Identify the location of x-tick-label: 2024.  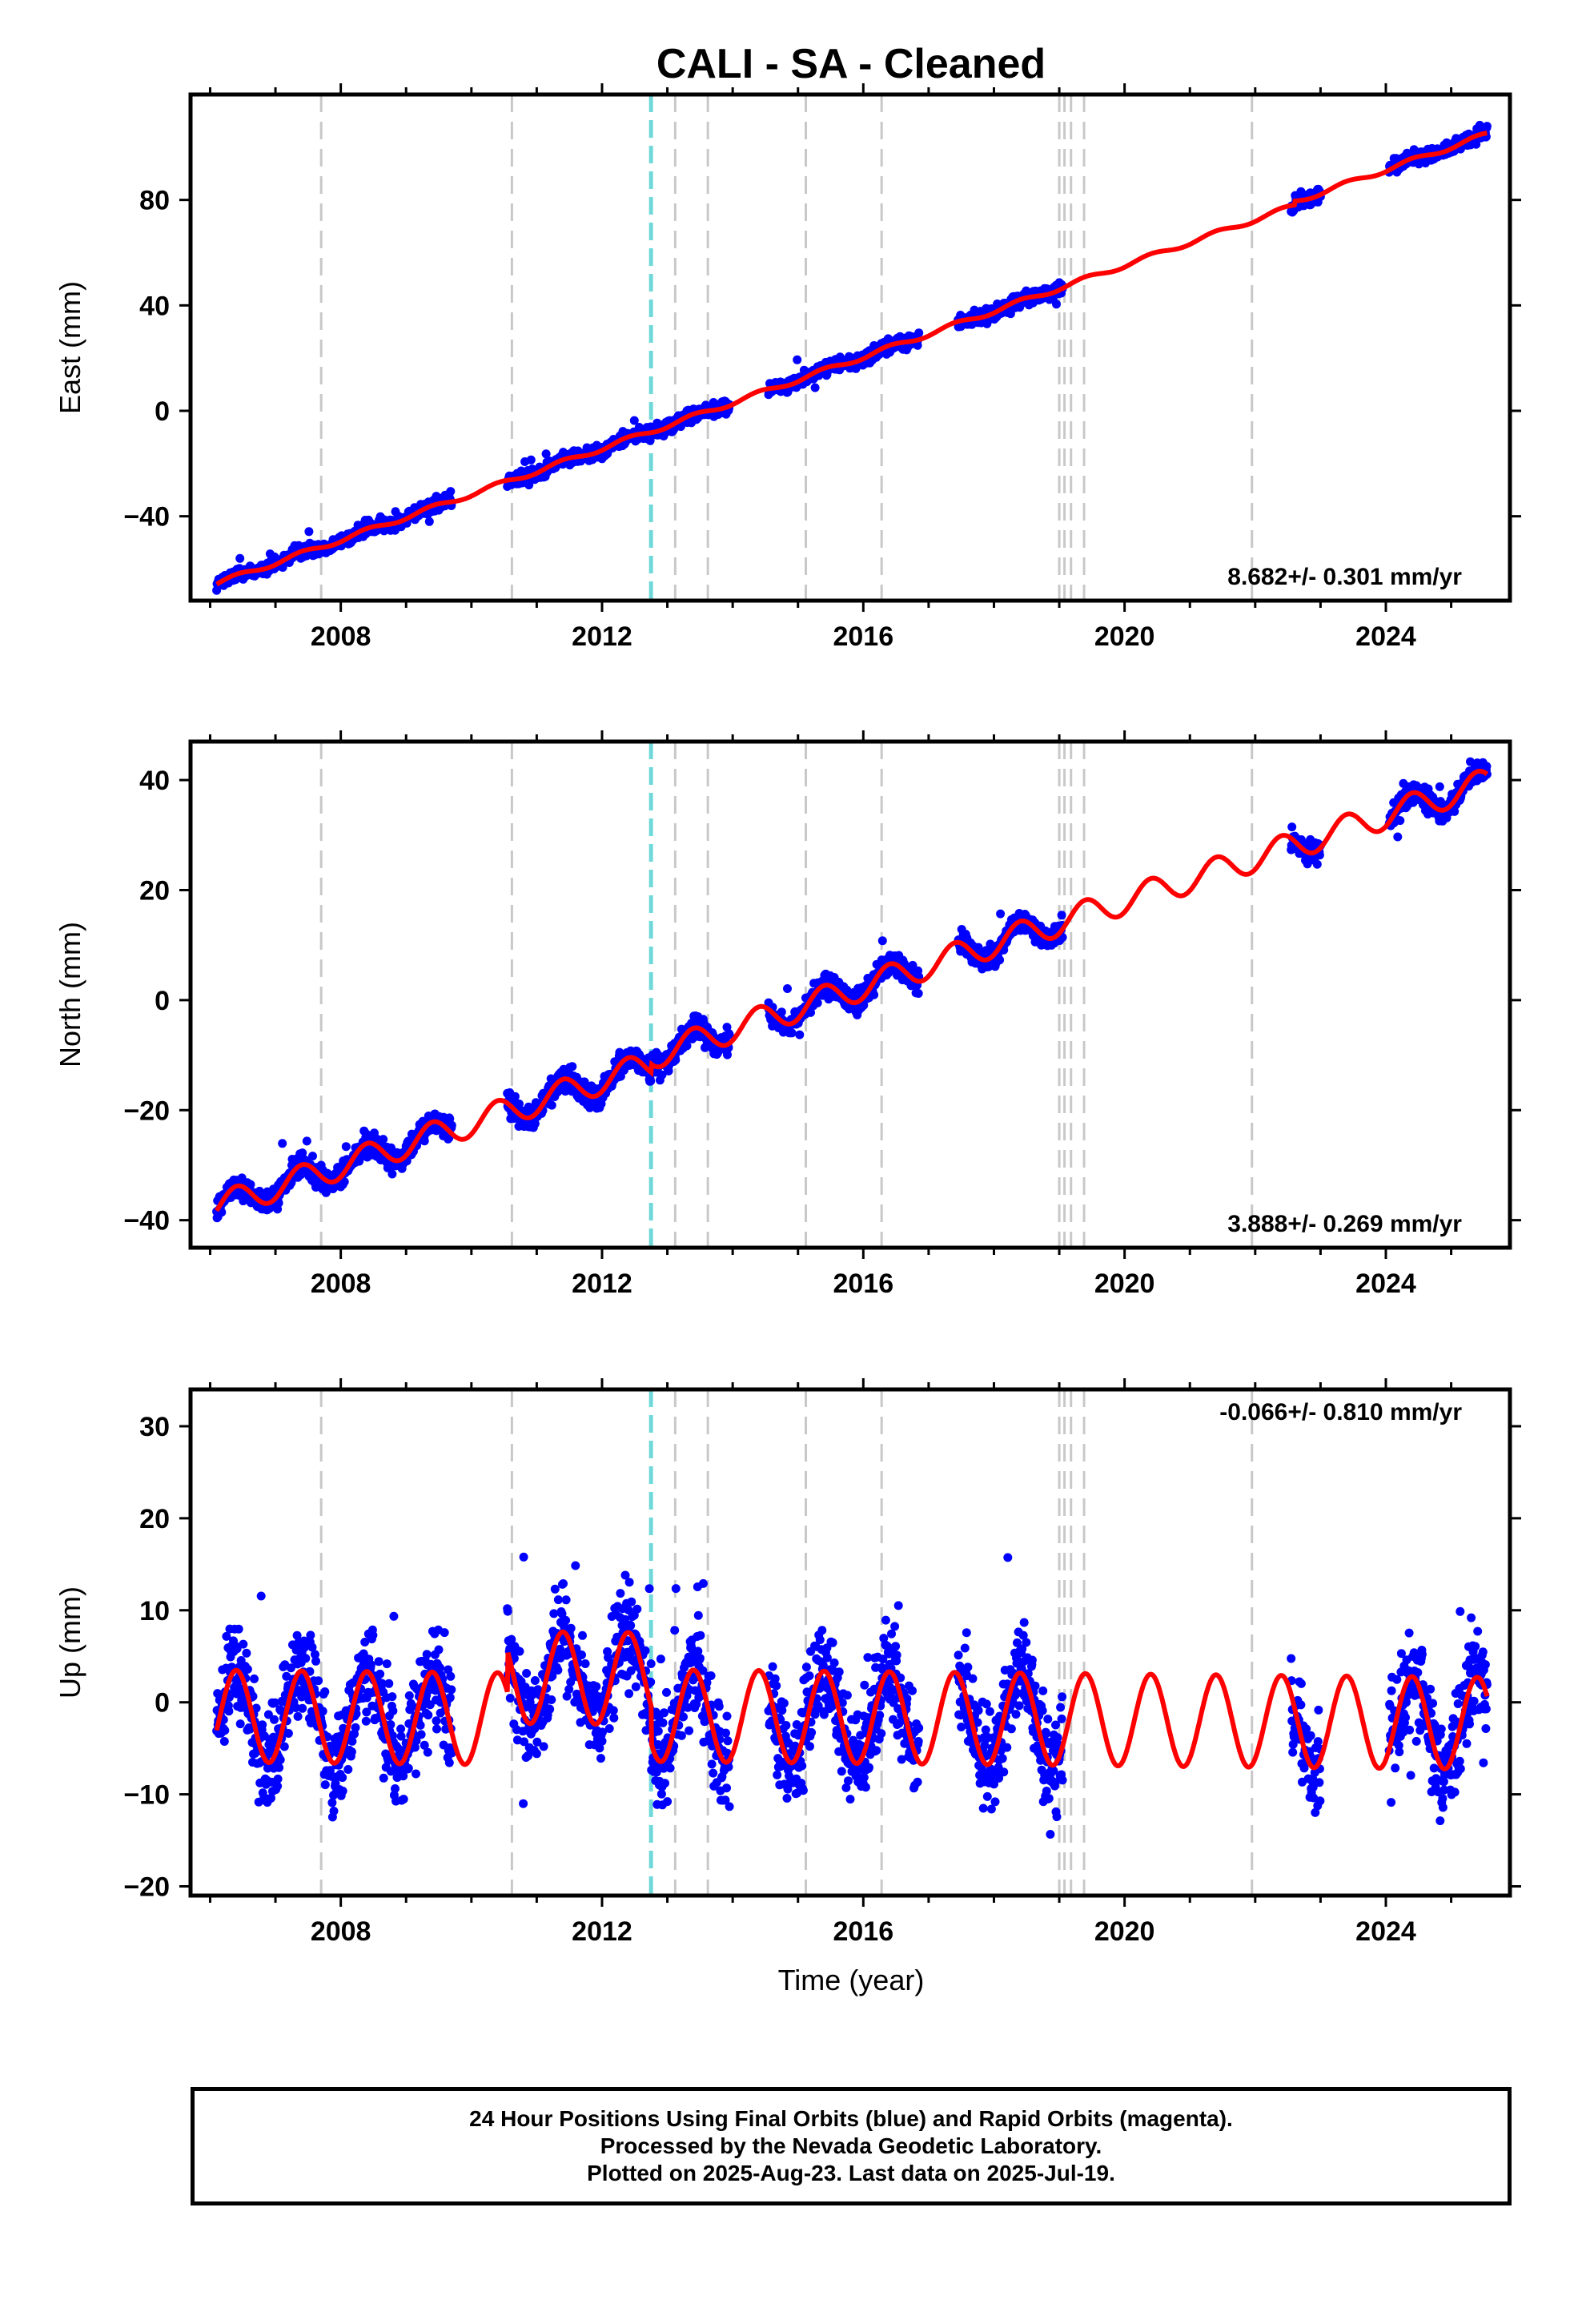
(1385, 1284).